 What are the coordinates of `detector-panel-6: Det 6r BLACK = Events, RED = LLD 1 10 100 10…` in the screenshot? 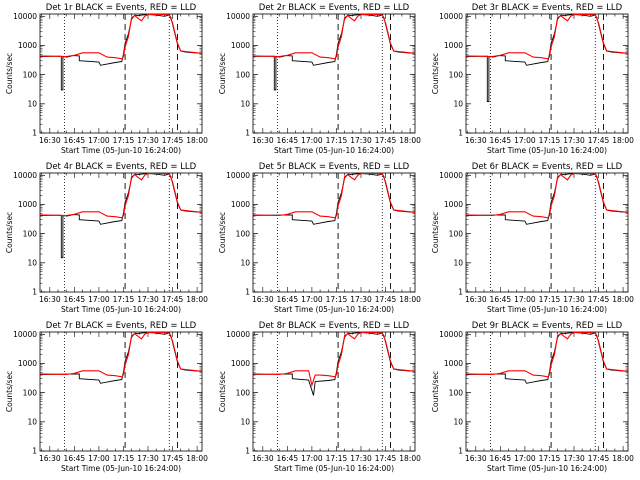 It's located at (532, 238).